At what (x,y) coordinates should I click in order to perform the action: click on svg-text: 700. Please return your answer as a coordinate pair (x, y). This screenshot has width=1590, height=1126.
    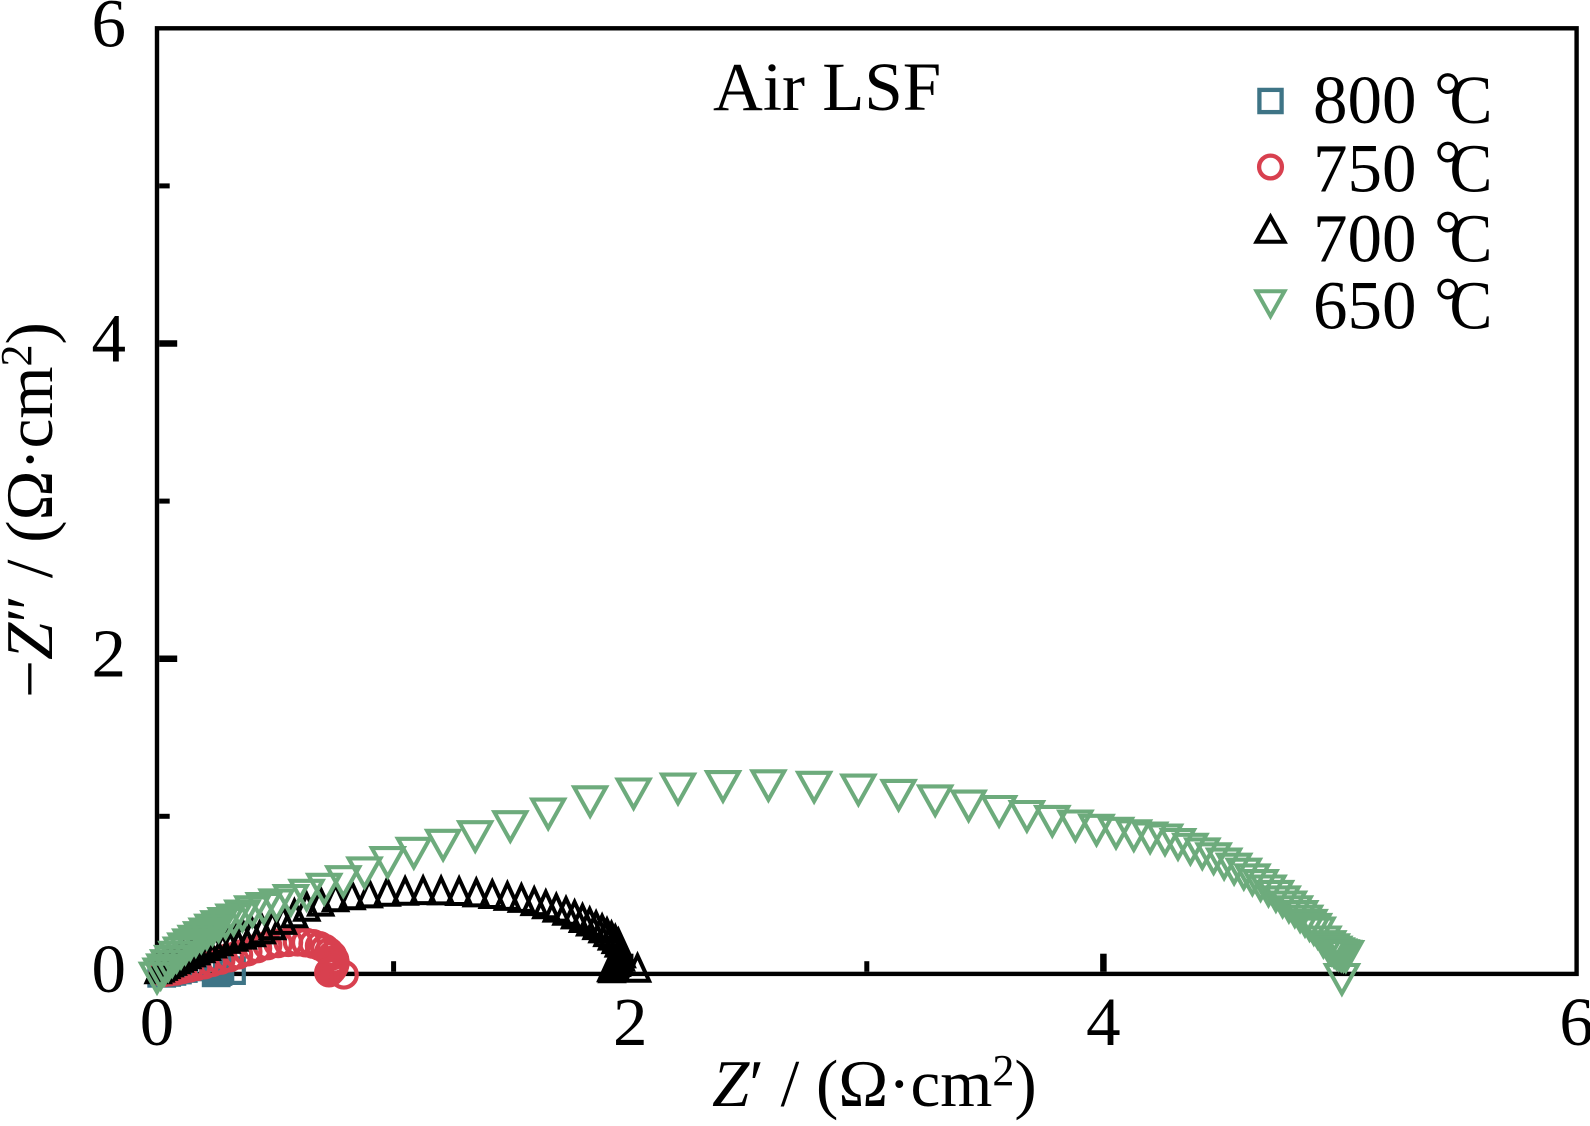
    Looking at the image, I should click on (1365, 238).